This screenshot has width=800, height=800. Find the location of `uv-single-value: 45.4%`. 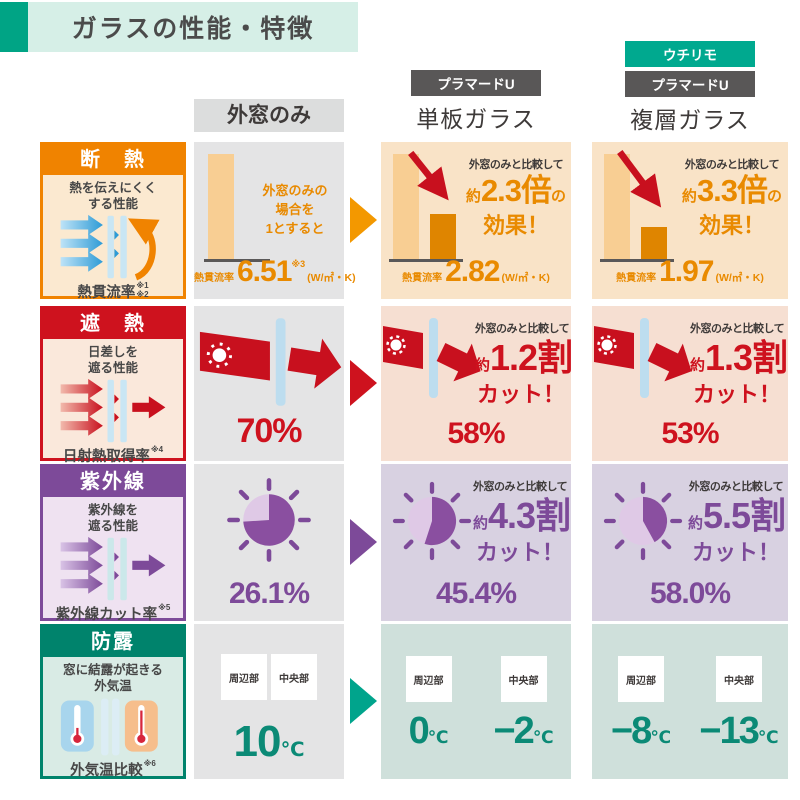

uv-single-value: 45.4% is located at coordinates (476, 593).